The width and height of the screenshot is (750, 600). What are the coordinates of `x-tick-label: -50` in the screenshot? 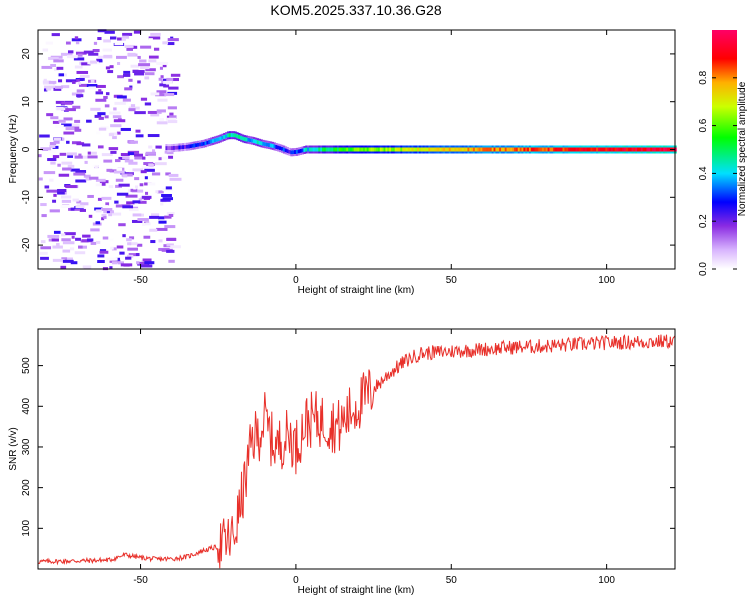 It's located at (140, 280).